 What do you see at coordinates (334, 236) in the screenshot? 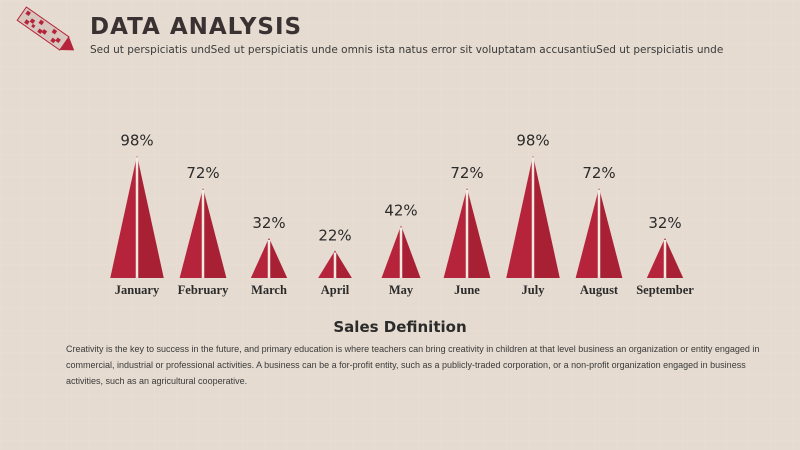
I see `data-label: 22%` at bounding box center [334, 236].